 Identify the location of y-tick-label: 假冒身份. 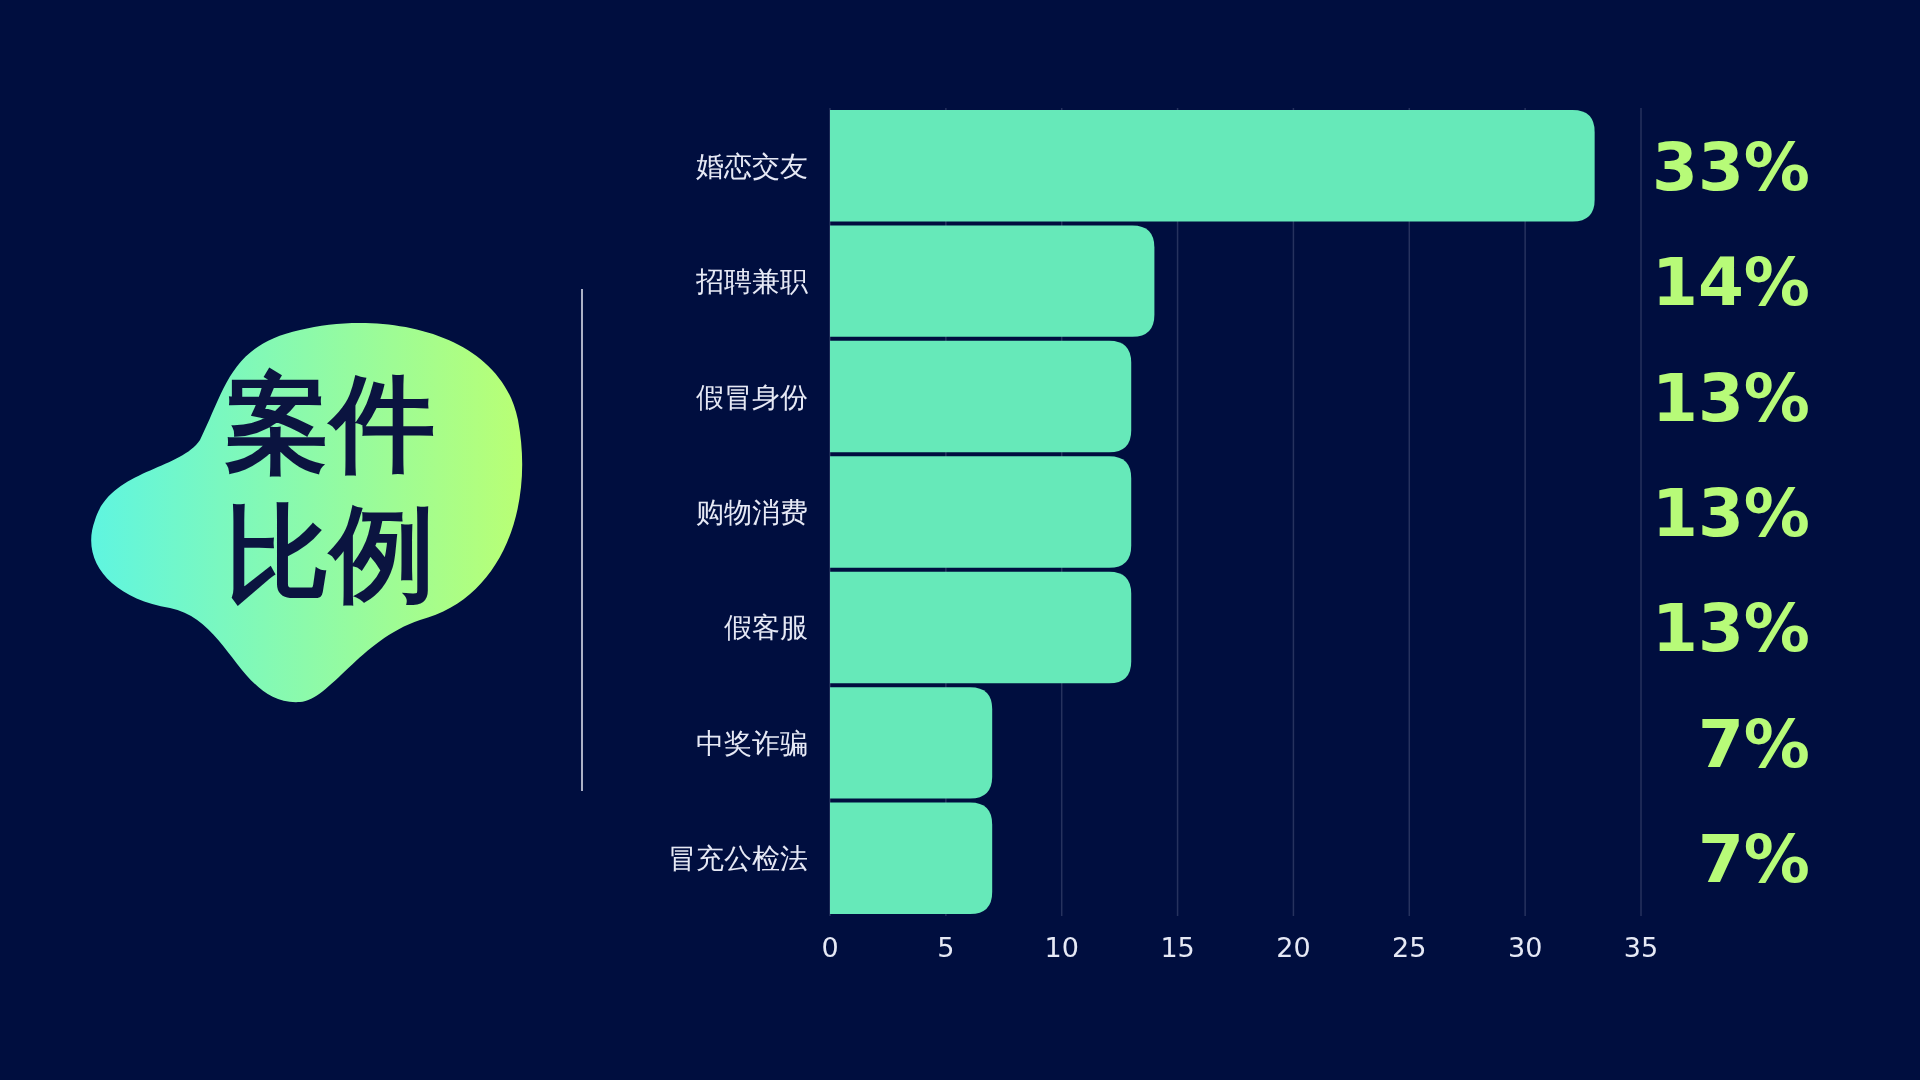
(752, 397).